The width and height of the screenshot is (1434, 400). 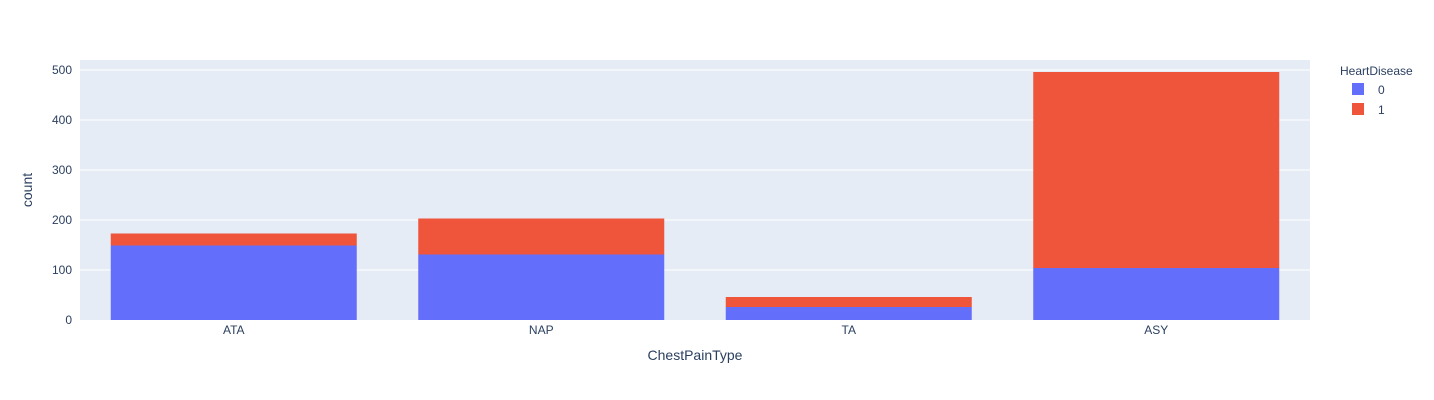 I want to click on y-tick-label: 200, so click(x=62, y=220).